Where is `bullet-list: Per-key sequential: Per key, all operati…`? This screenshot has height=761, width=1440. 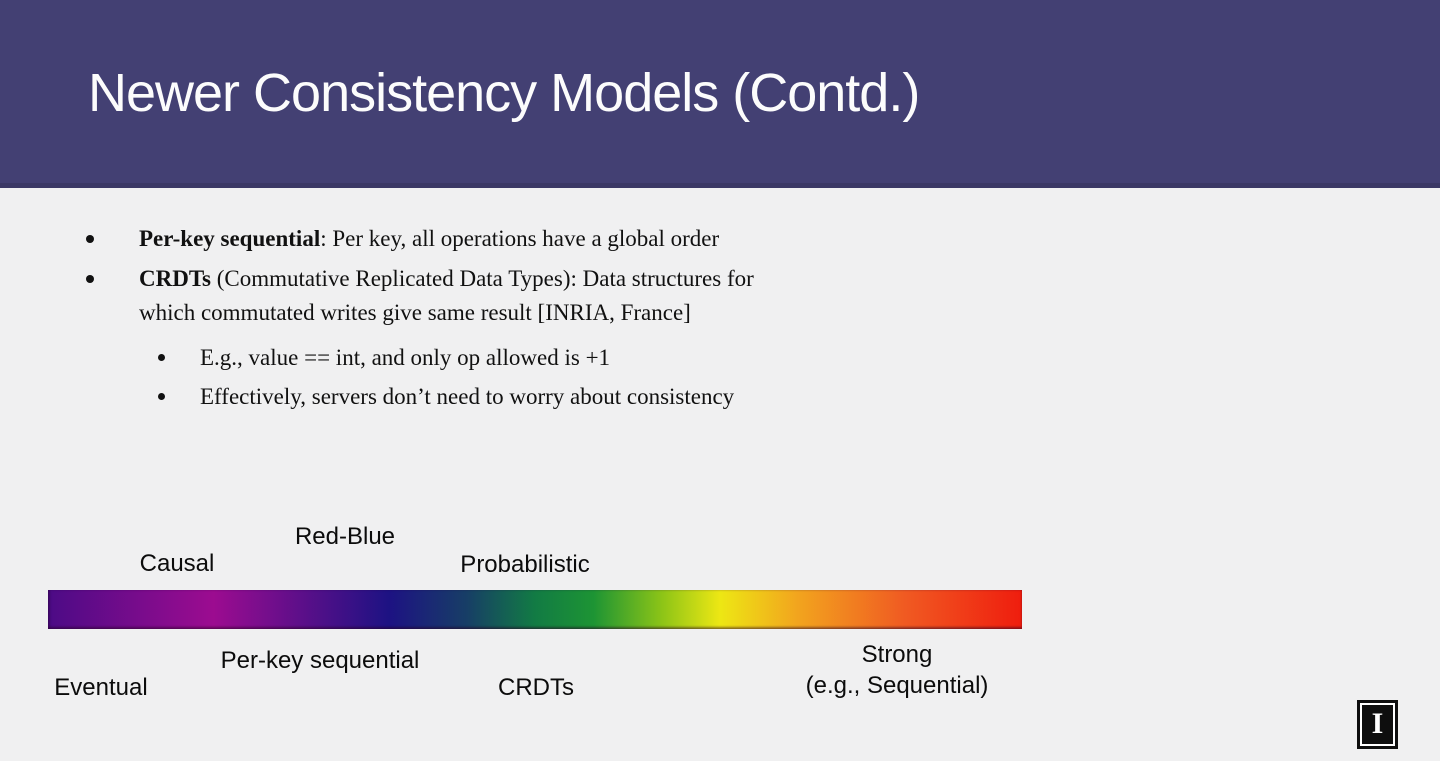 bullet-list: Per-key sequential: Per key, all operati… is located at coordinates (444, 318).